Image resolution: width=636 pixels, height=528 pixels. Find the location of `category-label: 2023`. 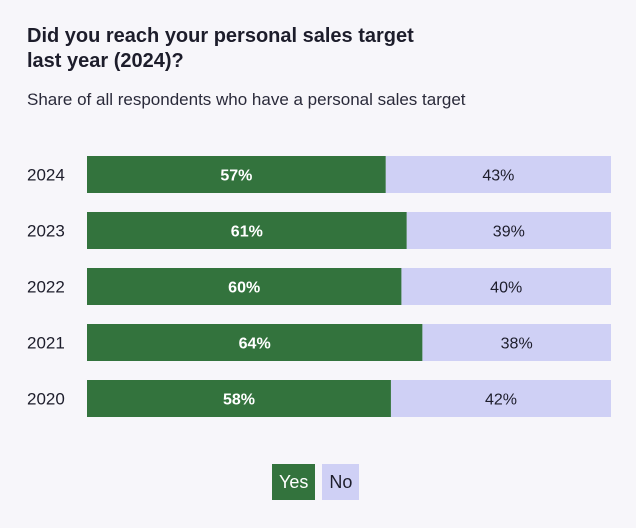

category-label: 2023 is located at coordinates (46, 231).